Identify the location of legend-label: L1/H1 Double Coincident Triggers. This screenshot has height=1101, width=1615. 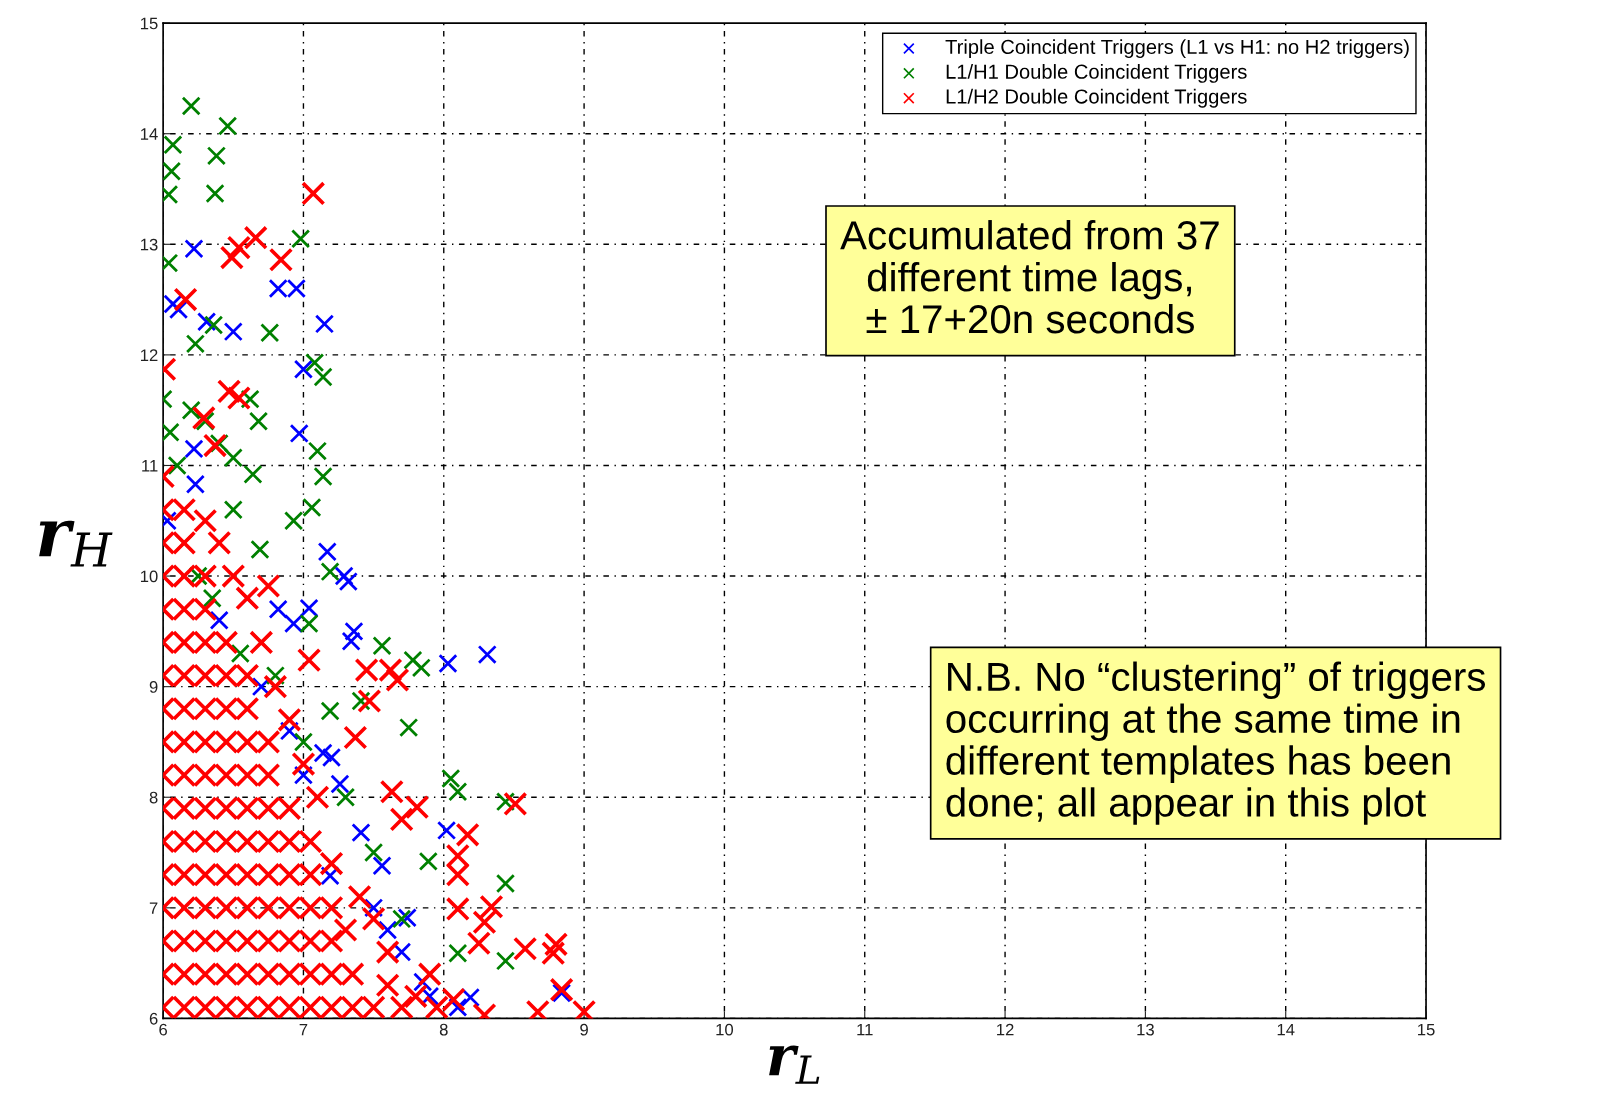
(1096, 73).